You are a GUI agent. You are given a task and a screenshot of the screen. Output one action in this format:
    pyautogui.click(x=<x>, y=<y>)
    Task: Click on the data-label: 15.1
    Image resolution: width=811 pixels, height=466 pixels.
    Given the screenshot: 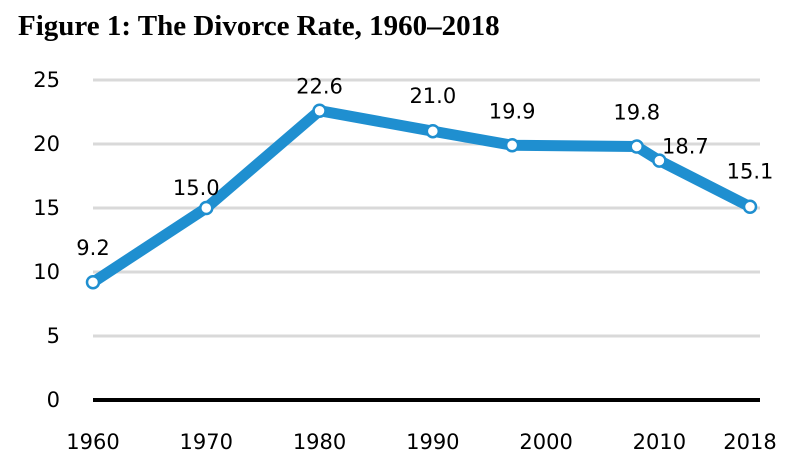 What is the action you would take?
    pyautogui.click(x=750, y=172)
    